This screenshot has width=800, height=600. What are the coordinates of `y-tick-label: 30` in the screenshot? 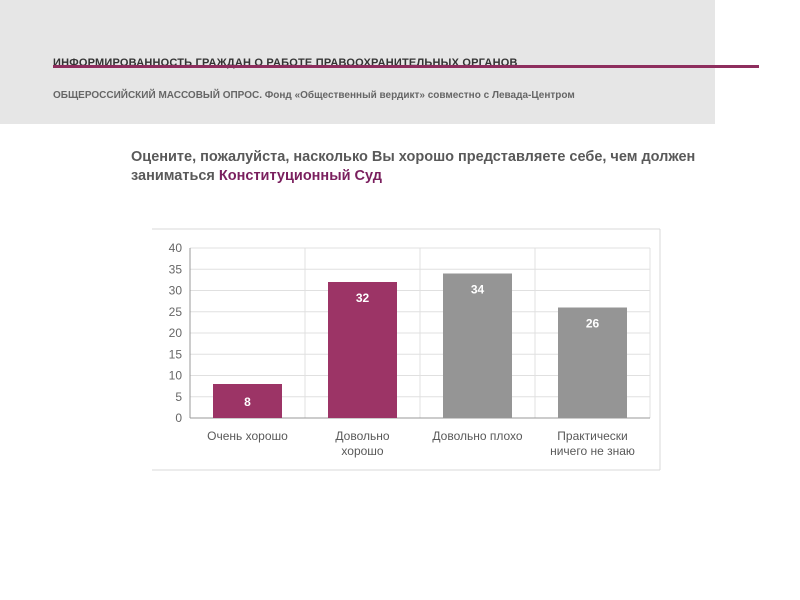 It's located at (176, 291).